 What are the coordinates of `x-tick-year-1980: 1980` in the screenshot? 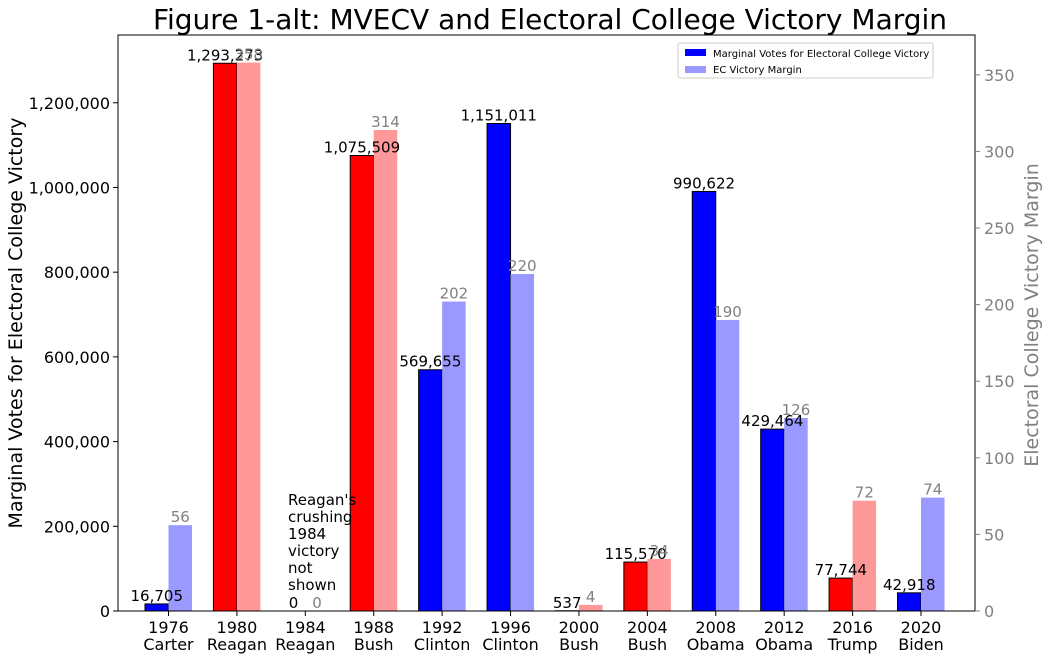 It's located at (237, 627).